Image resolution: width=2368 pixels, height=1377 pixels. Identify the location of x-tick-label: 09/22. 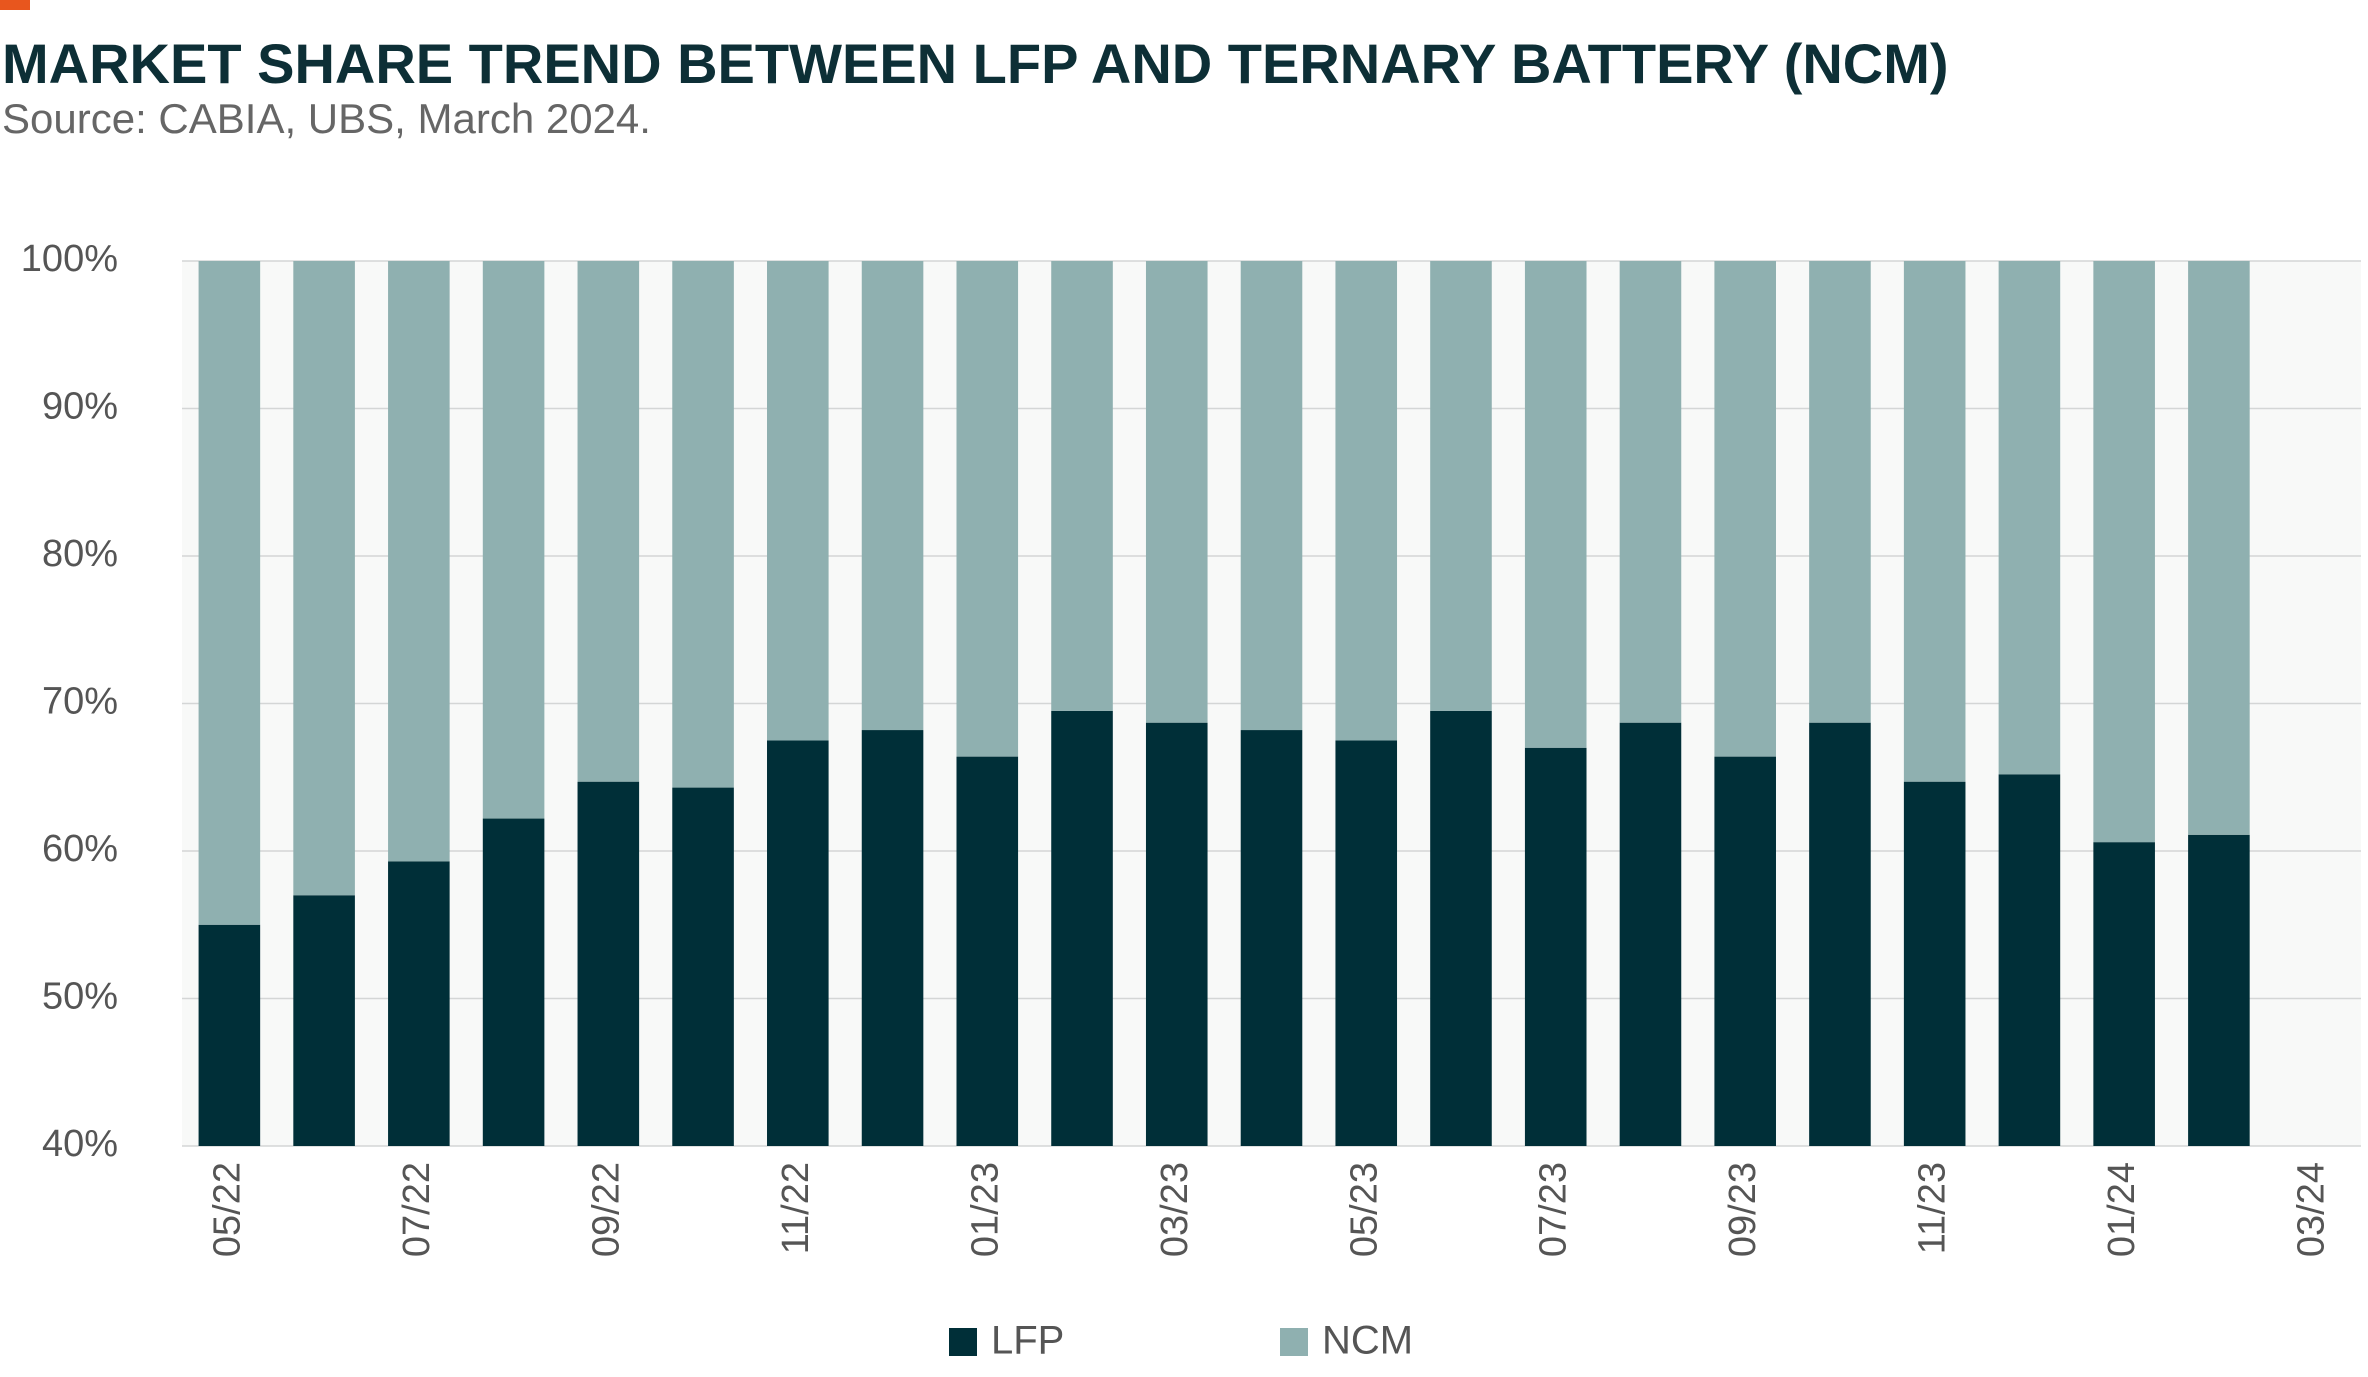
(606, 1209).